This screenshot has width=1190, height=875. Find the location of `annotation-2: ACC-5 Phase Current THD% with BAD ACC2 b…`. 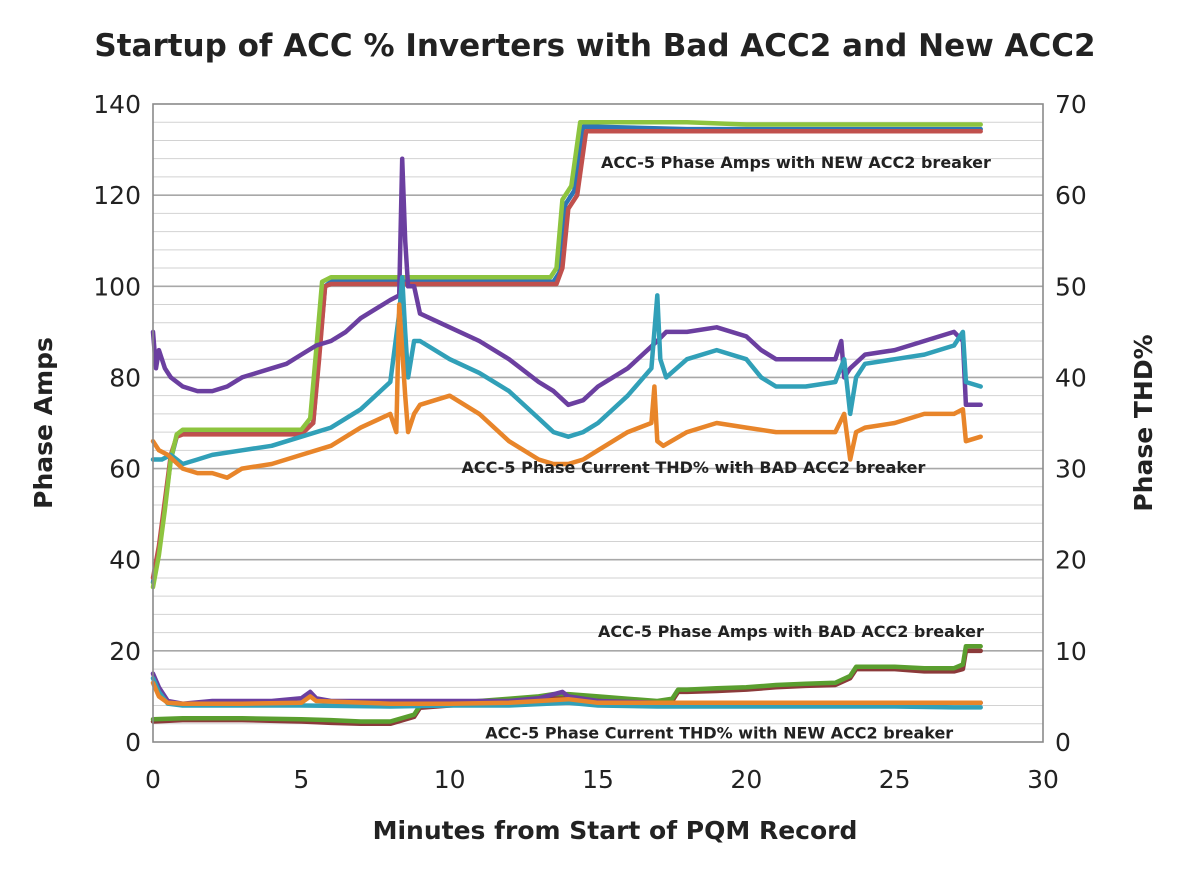

annotation-2: ACC-5 Phase Current THD% with BAD ACC2 b… is located at coordinates (694, 467).